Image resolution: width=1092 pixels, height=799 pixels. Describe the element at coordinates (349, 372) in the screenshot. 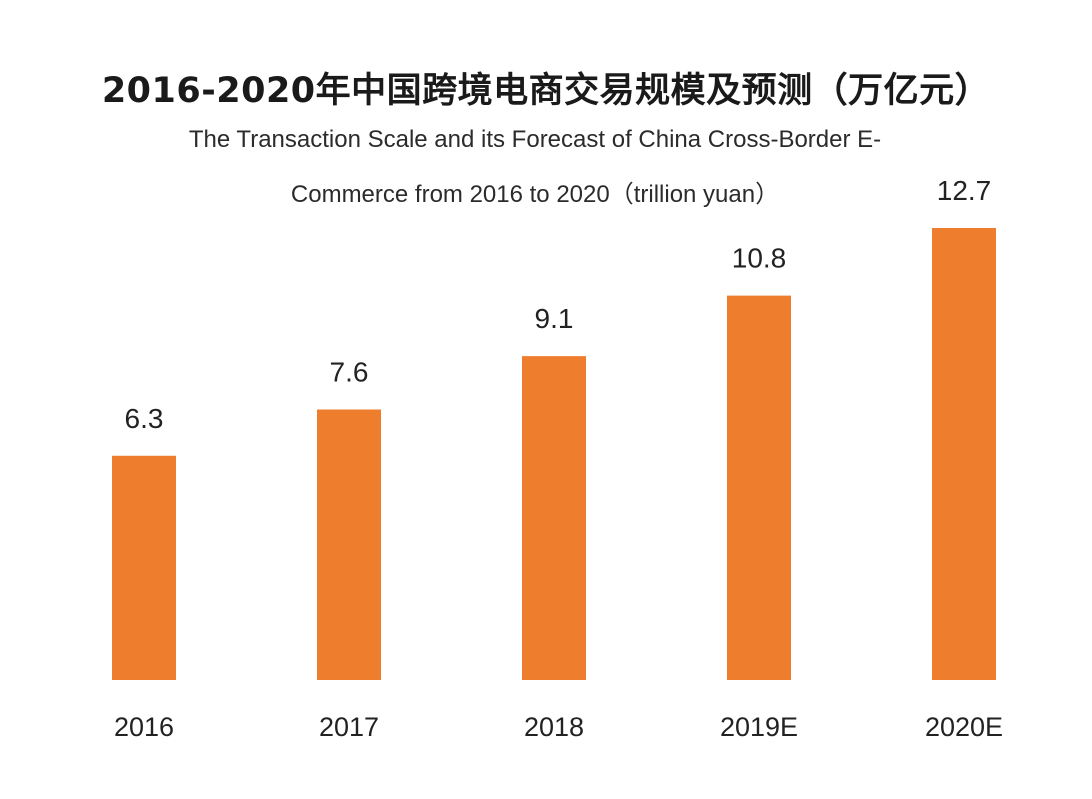

I see `data-label-2017: 7.6` at that location.